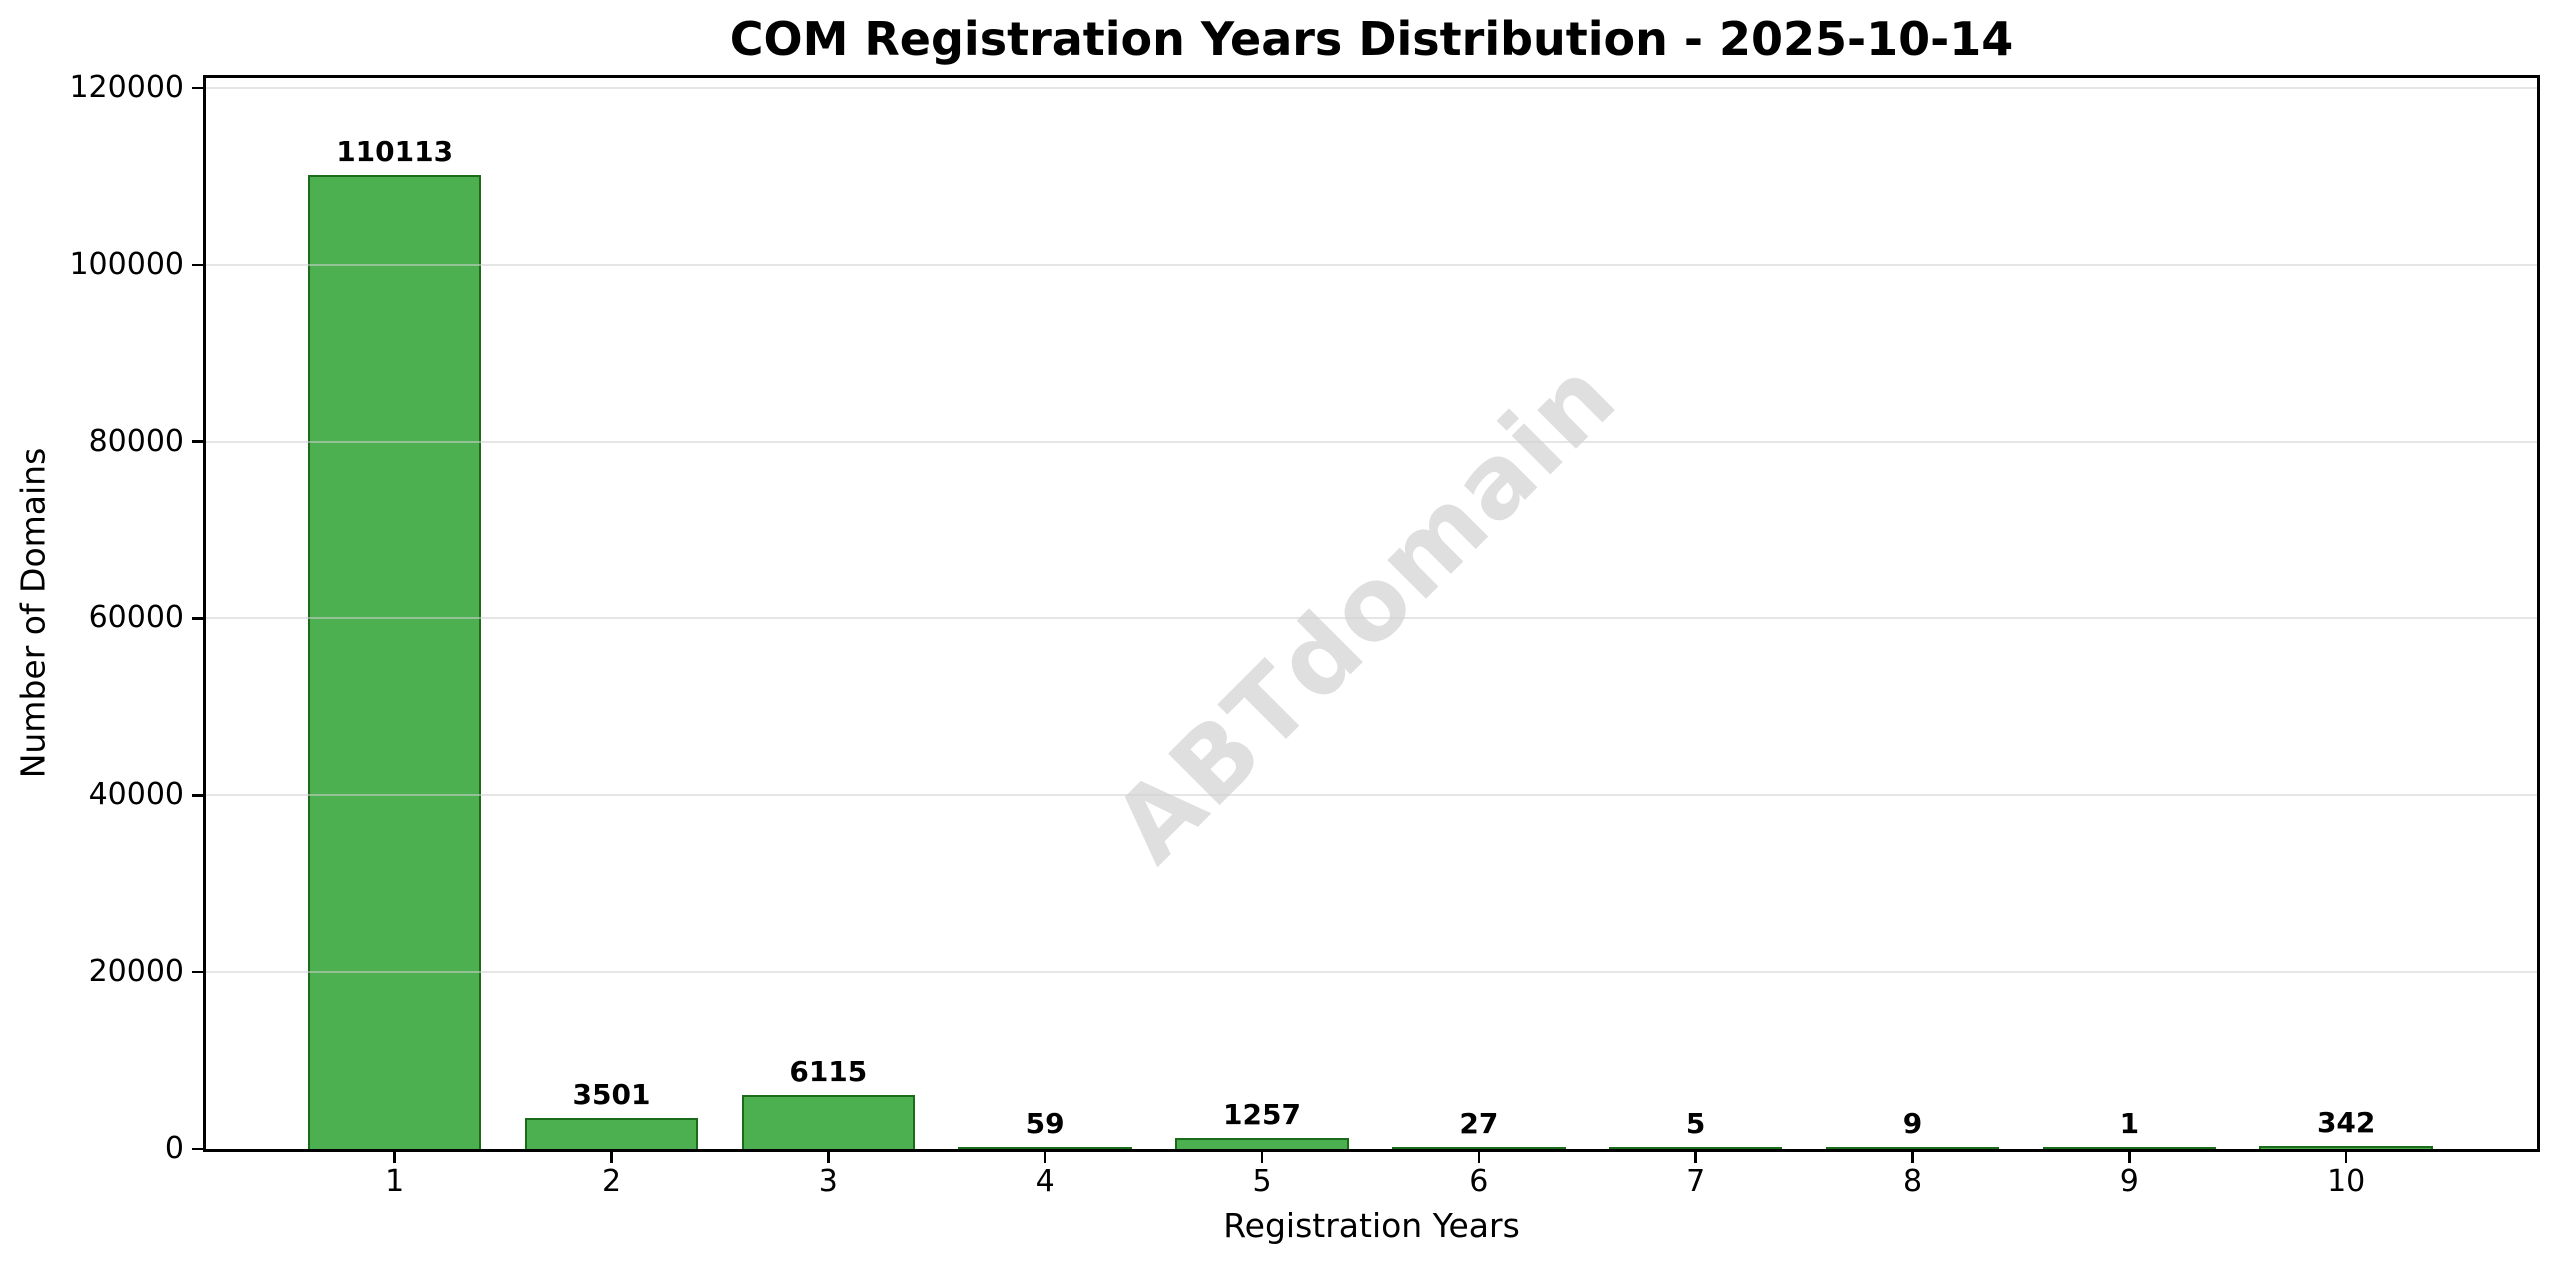 The image size is (2560, 1271). Describe the element at coordinates (2129, 1181) in the screenshot. I see `x-tick-label-9: 9` at that location.